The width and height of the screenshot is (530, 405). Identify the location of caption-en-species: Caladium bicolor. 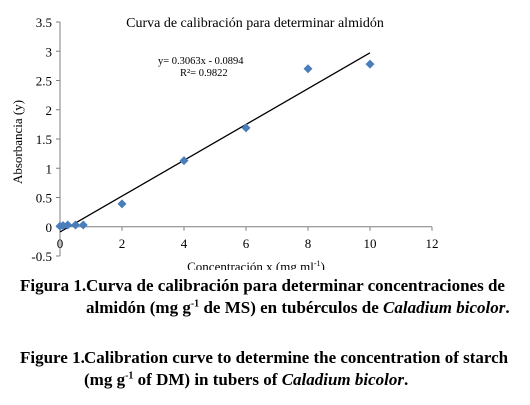
(343, 379).